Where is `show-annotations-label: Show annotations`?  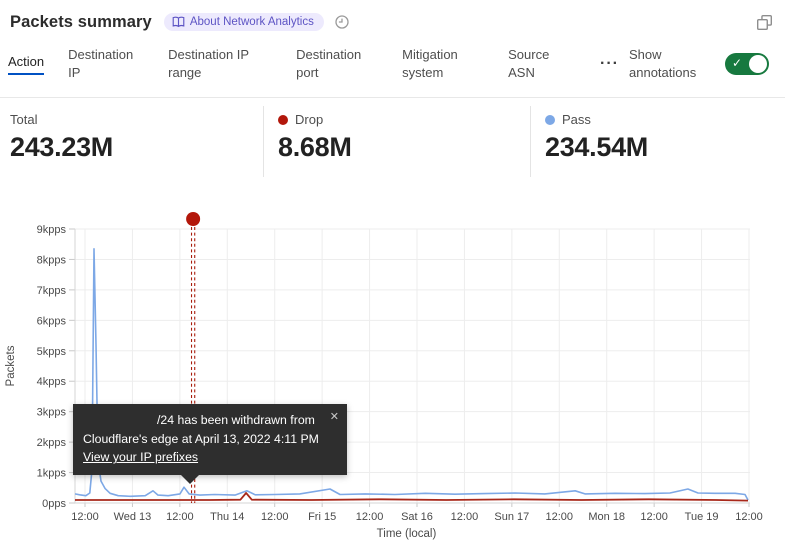
show-annotations-label: Show annotations is located at coordinates (663, 63).